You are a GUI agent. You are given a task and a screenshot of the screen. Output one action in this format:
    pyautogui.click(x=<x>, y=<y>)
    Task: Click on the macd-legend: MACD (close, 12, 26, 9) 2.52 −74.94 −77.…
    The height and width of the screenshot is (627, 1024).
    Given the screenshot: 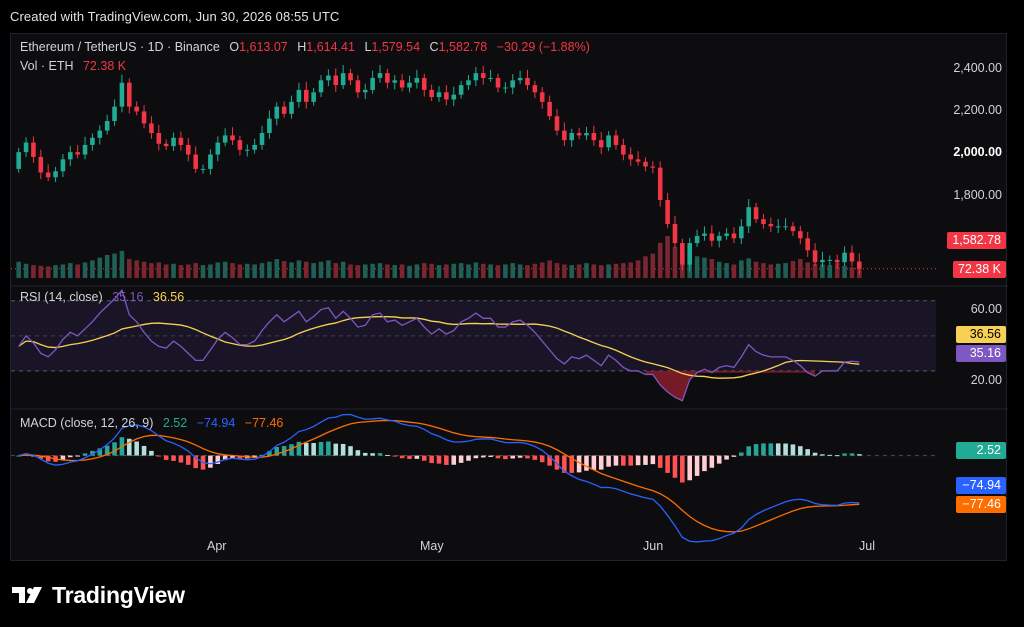 What is the action you would take?
    pyautogui.click(x=151, y=423)
    